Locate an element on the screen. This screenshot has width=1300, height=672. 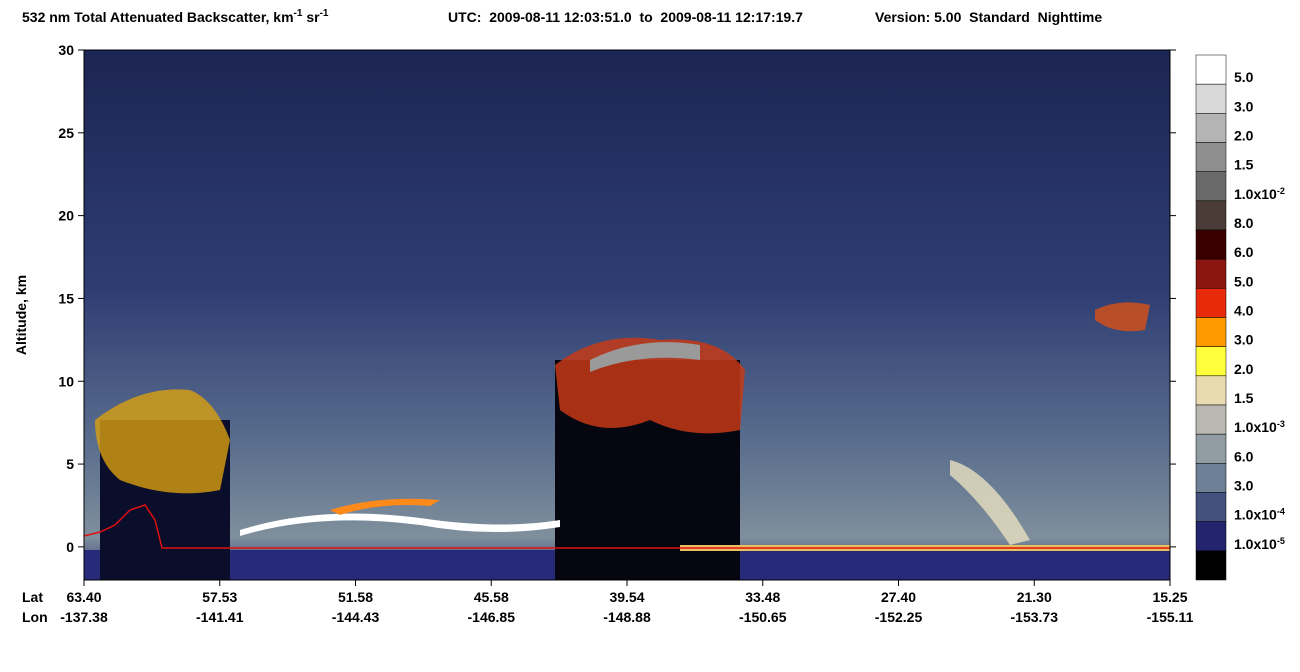
y-tick-label: 15 is located at coordinates (66, 298).